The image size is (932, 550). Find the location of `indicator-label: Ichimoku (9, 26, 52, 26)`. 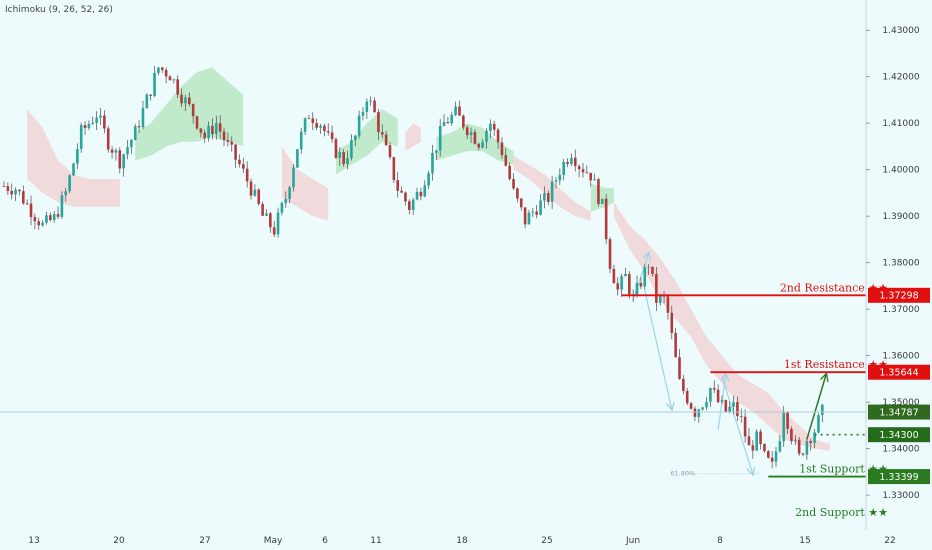

indicator-label: Ichimoku (9, 26, 52, 26) is located at coordinates (59, 10).